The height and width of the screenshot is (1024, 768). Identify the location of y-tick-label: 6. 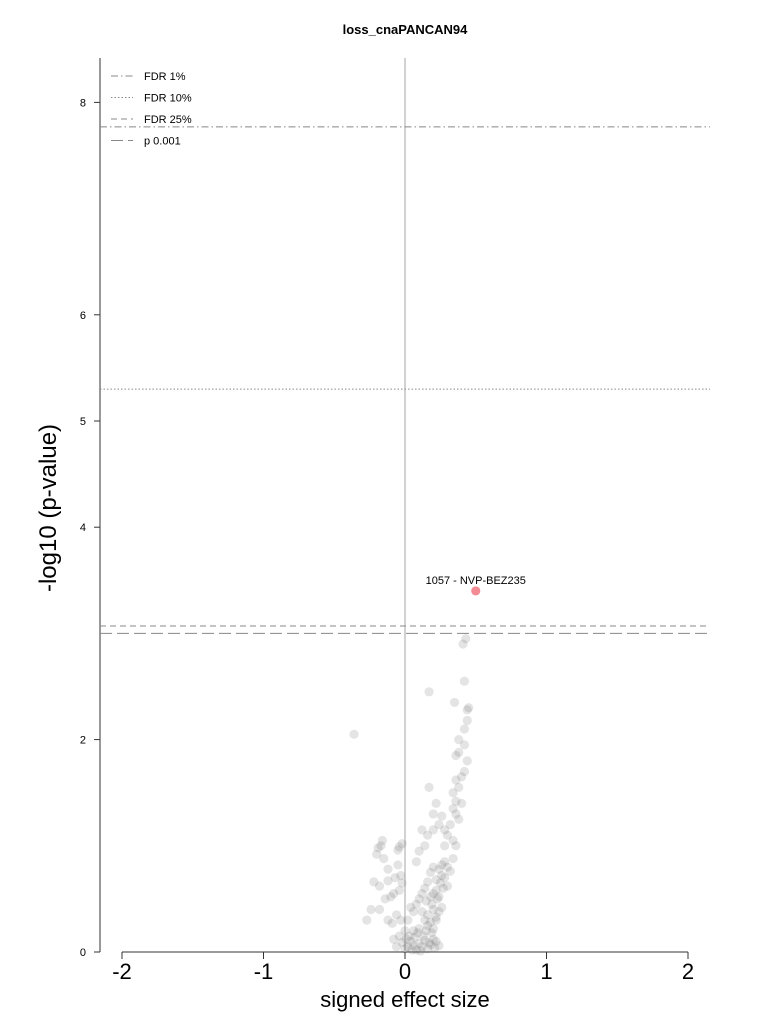
(83, 316).